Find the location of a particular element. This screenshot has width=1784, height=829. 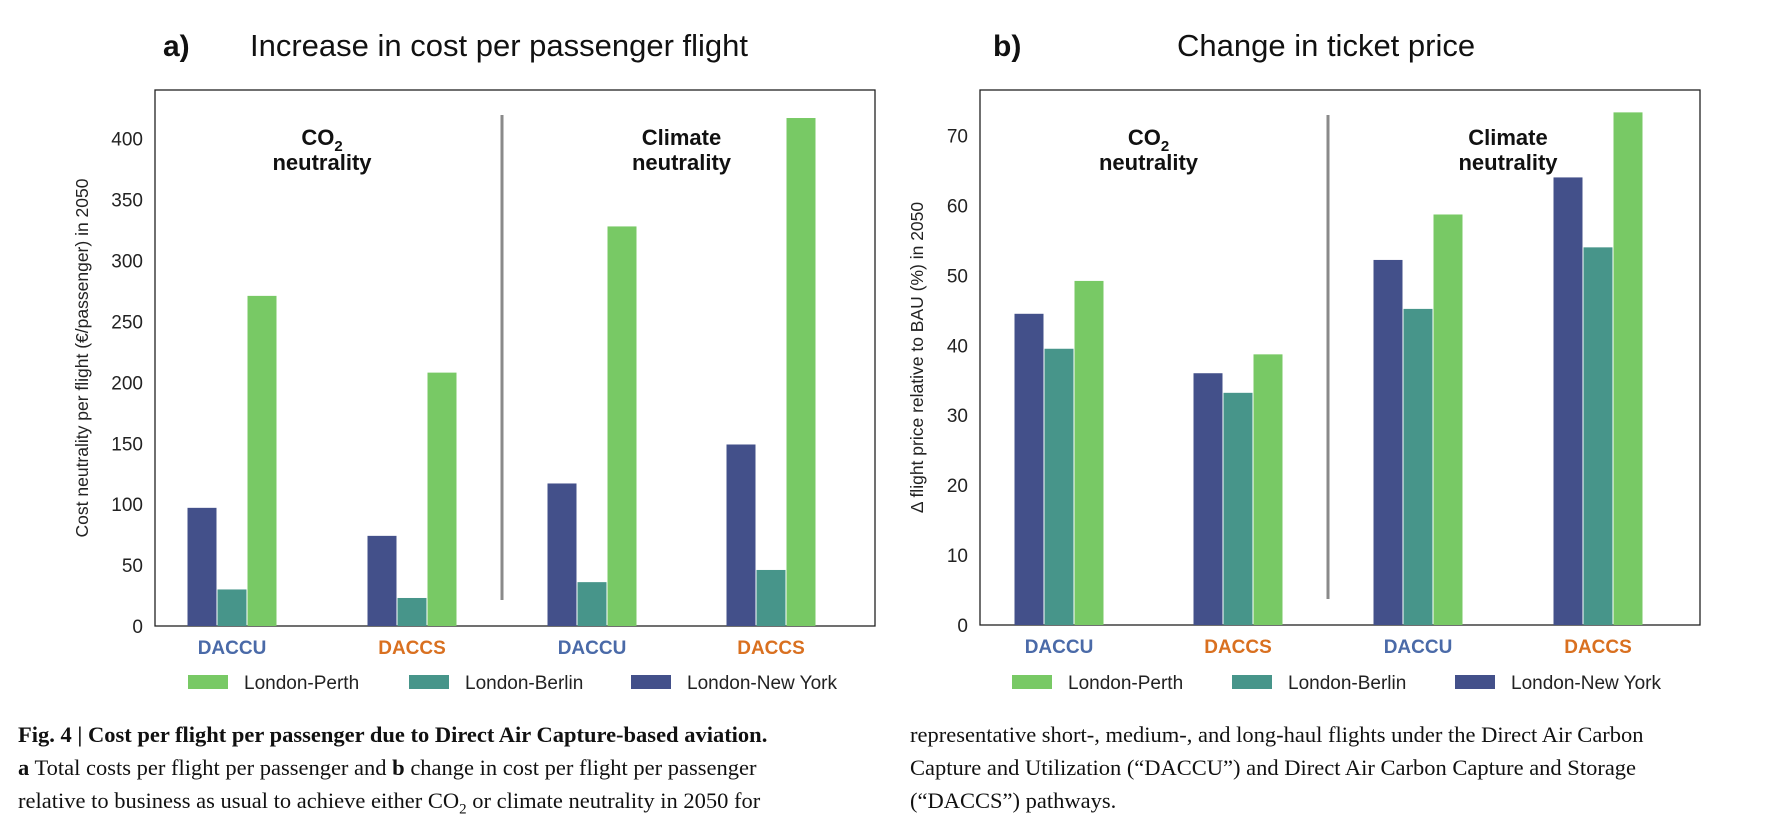

panel-letter: b) is located at coordinates (1007, 46).